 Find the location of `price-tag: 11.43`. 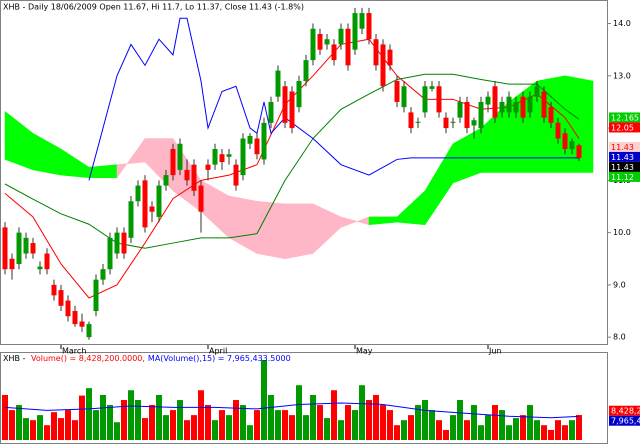

price-tag: 11.43 is located at coordinates (622, 157).